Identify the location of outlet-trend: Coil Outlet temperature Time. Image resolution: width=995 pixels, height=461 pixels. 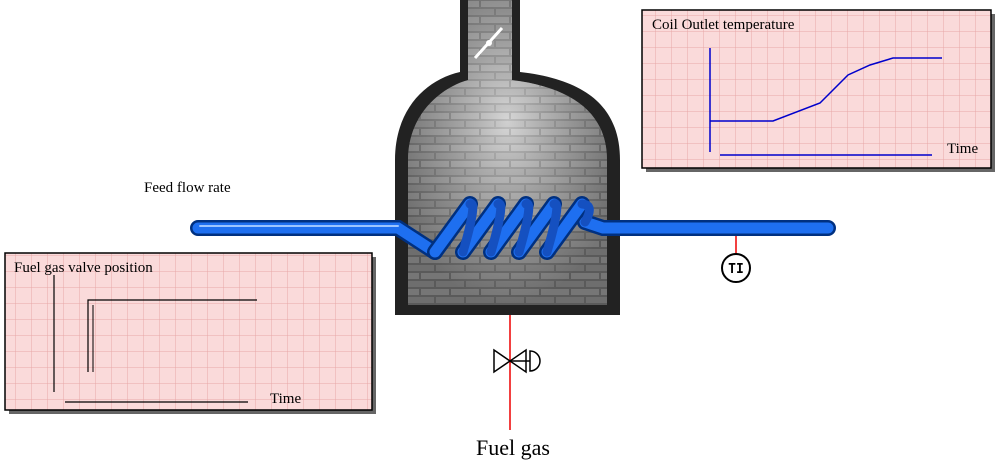
(818, 90).